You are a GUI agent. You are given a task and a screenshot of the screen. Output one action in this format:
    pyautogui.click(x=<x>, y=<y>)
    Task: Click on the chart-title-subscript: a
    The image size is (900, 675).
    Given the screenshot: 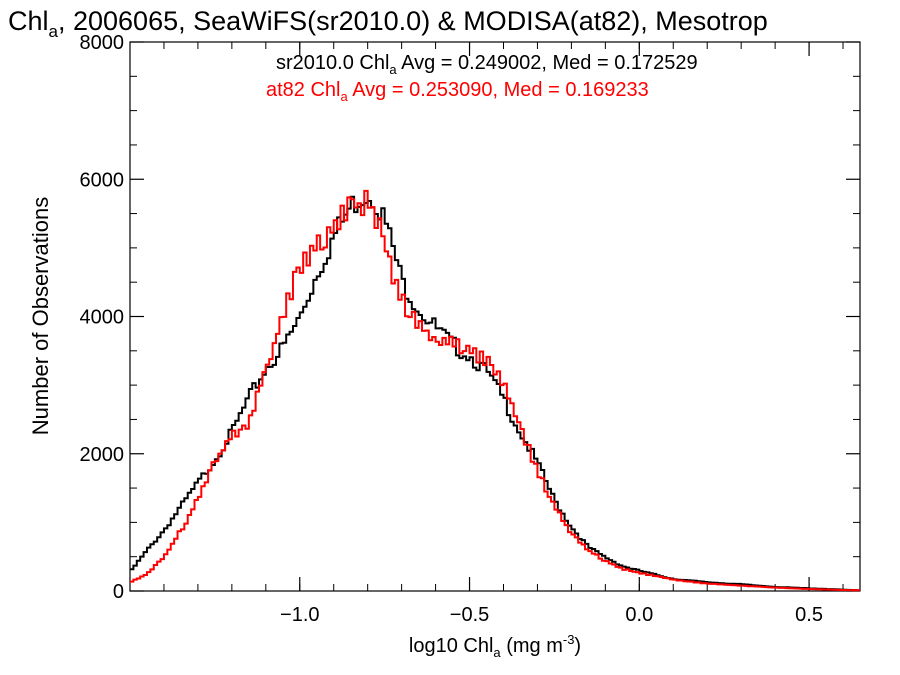 What is the action you would take?
    pyautogui.click(x=54, y=31)
    